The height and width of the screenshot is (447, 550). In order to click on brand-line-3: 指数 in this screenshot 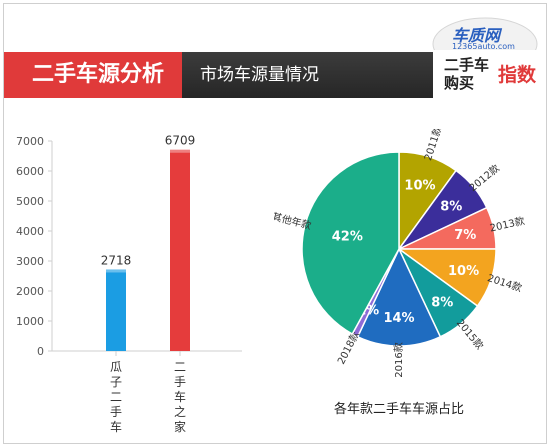, I will do `click(517, 75)`.